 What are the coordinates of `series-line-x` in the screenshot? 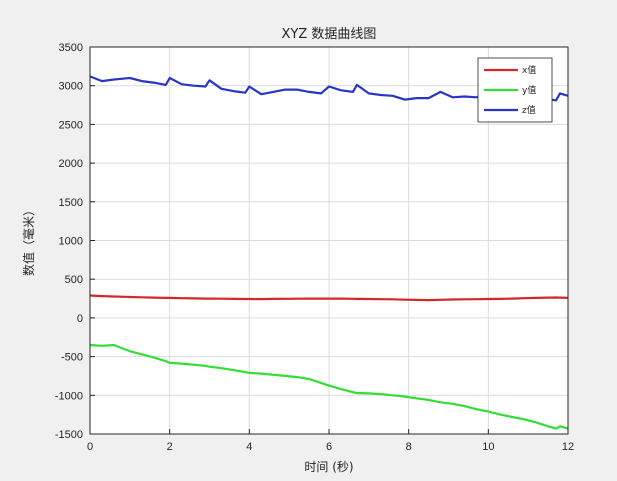 It's located at (329, 298).